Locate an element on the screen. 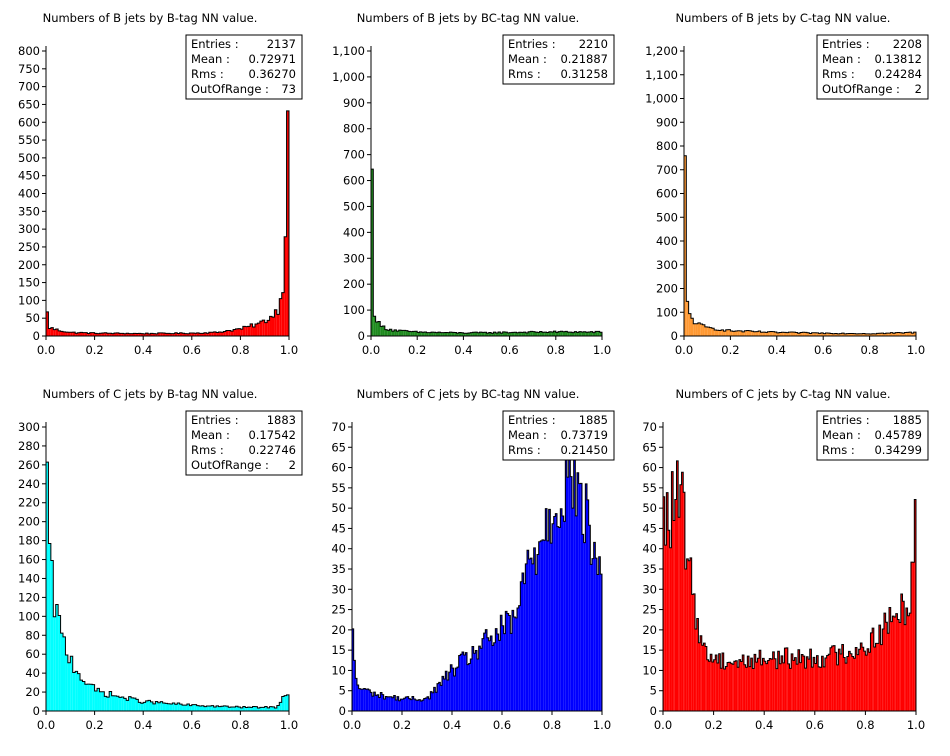 This screenshot has height=756, width=950. chart-title: Numbers of B jets by B-tag NN value. is located at coordinates (150, 18).